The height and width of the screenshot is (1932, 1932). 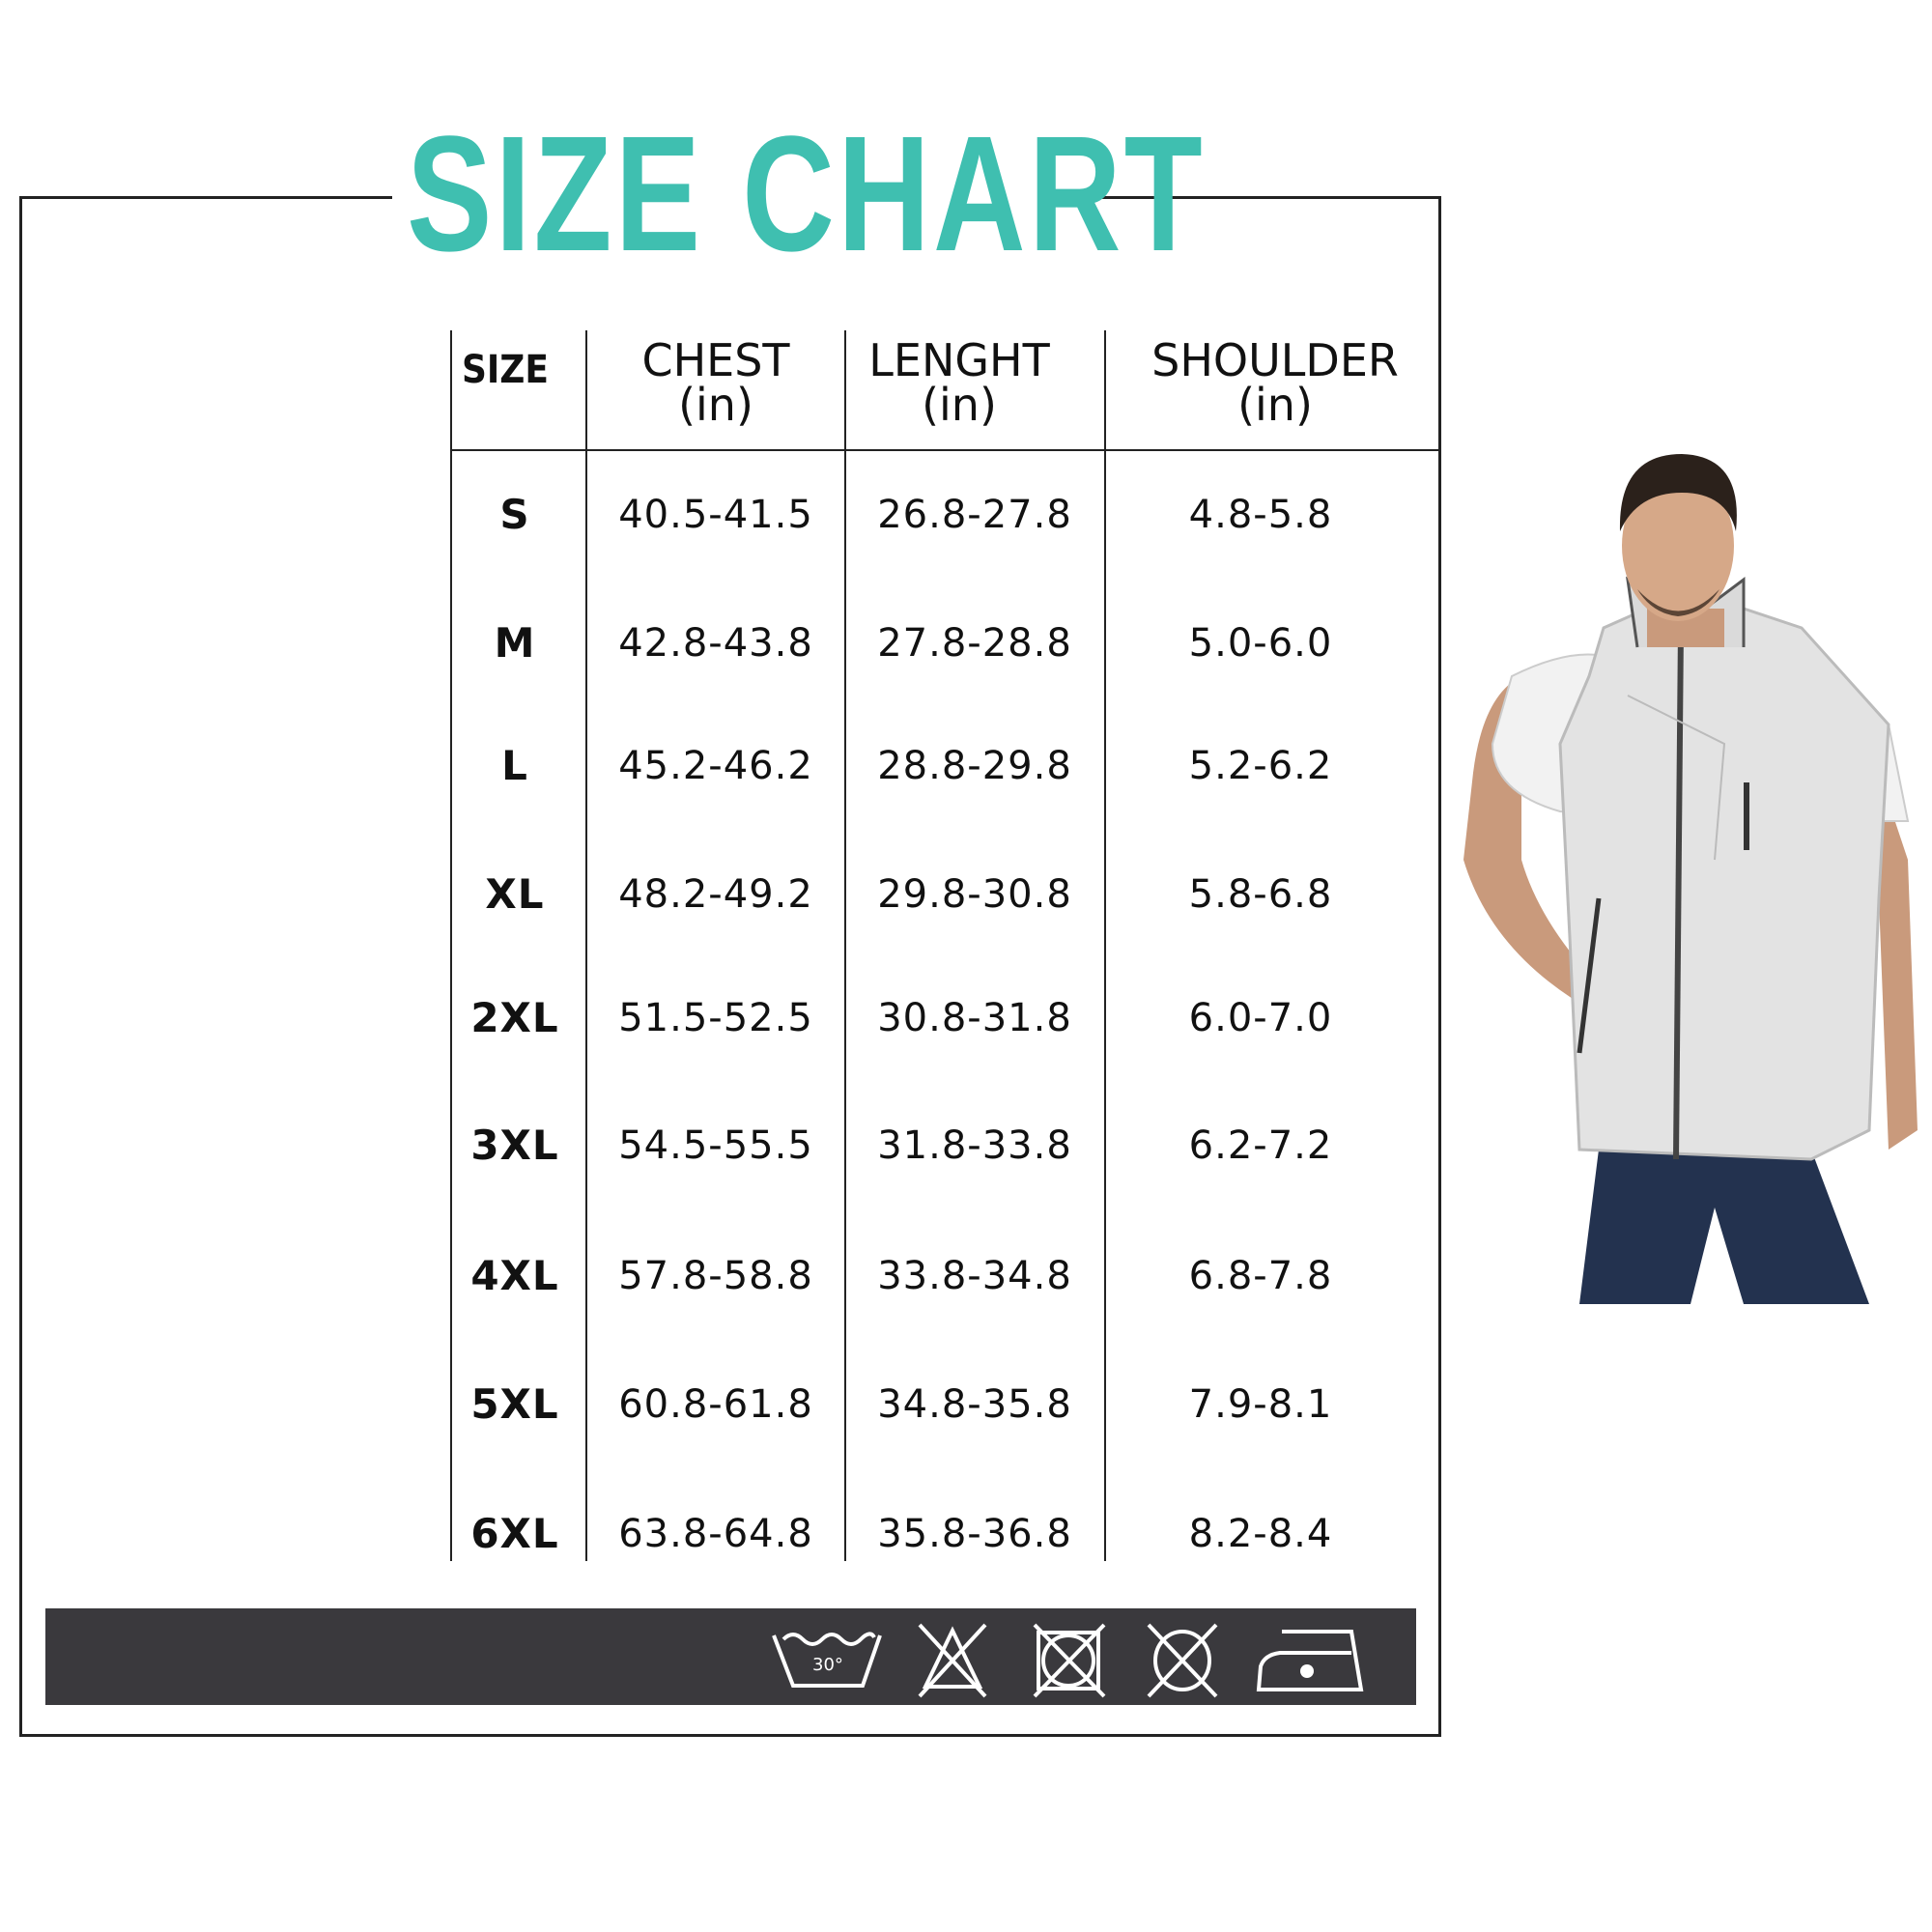 What do you see at coordinates (974, 1404) in the screenshot?
I see `cell-length: 34.8-35.8` at bounding box center [974, 1404].